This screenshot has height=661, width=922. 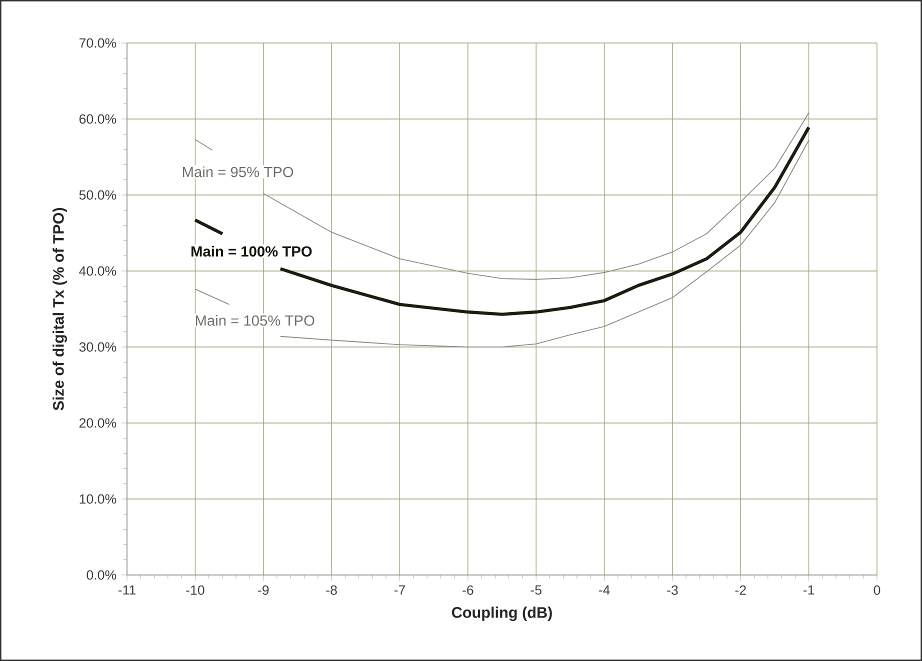 I want to click on series-label: Main = 105% TPO, so click(x=255, y=320).